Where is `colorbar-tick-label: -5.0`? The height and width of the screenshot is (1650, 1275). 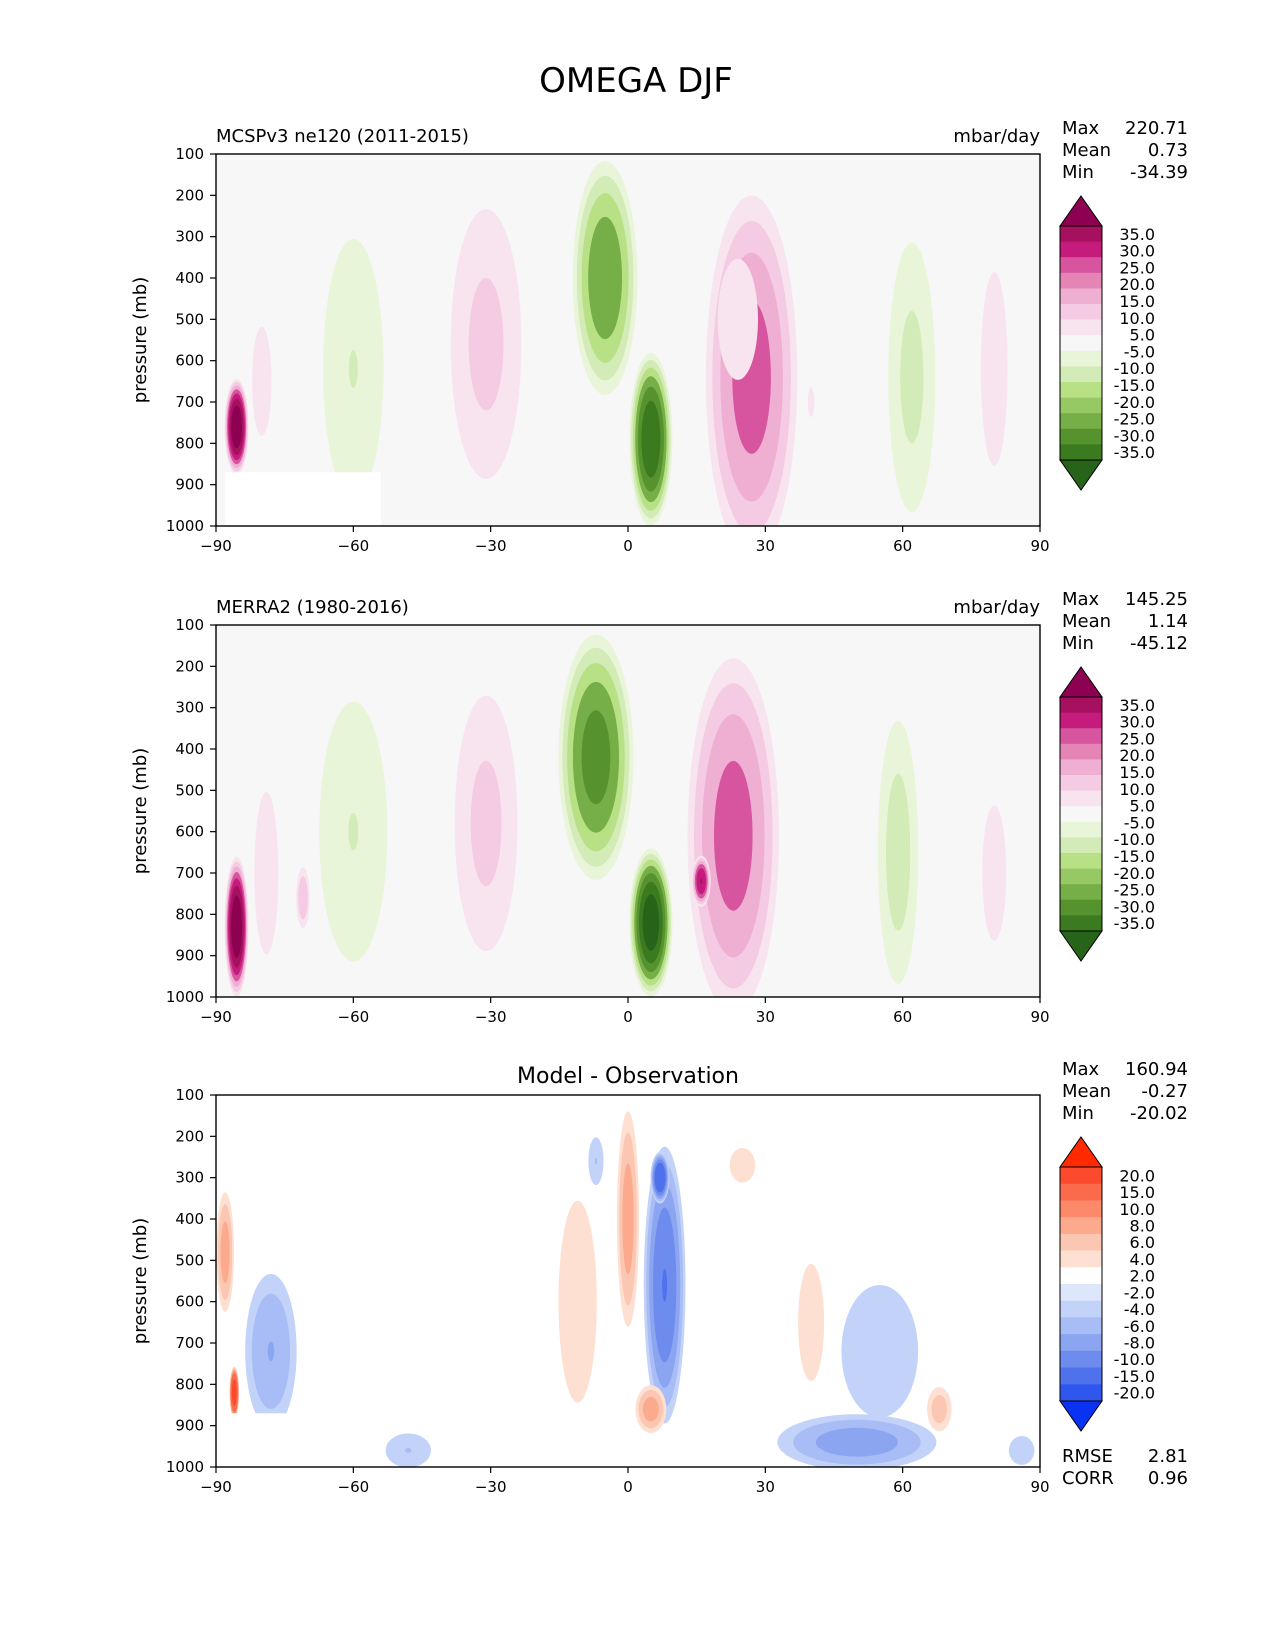 colorbar-tick-label: -5.0 is located at coordinates (1139, 822).